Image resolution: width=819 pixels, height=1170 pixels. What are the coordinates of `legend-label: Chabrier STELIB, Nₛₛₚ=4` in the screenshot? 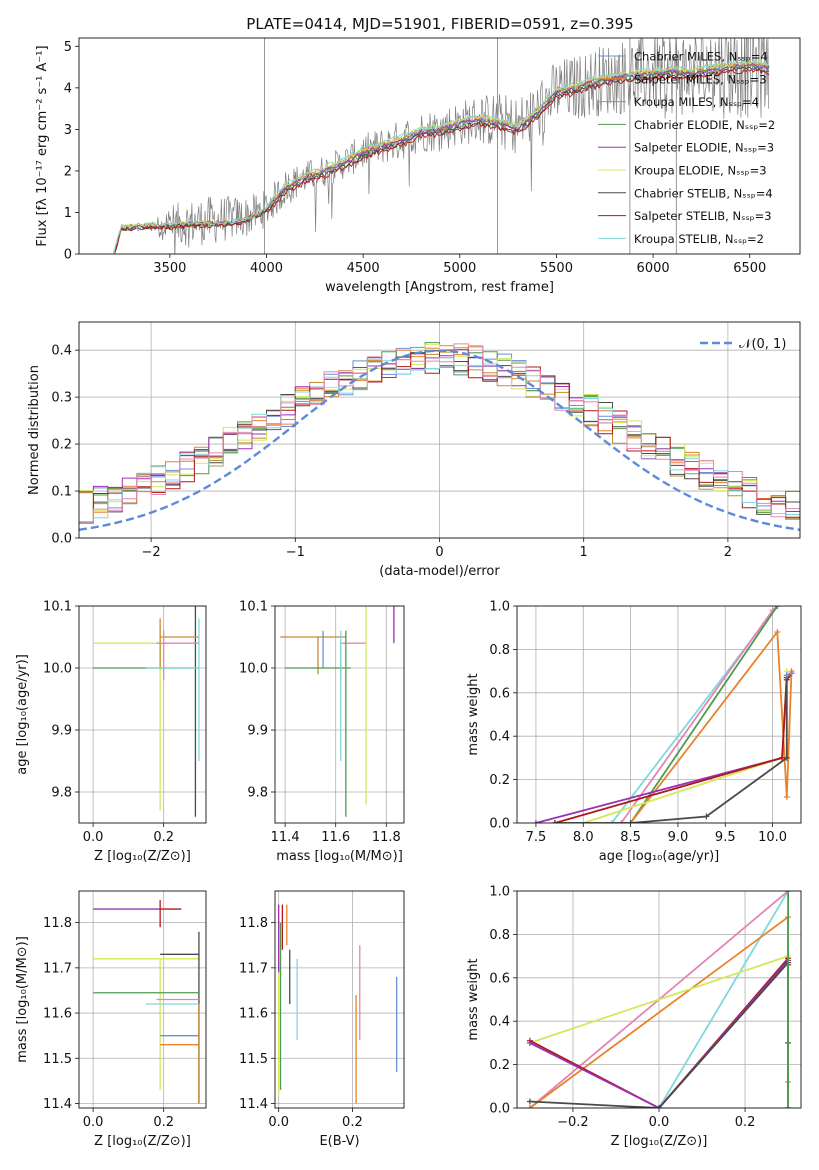 It's located at (703, 193).